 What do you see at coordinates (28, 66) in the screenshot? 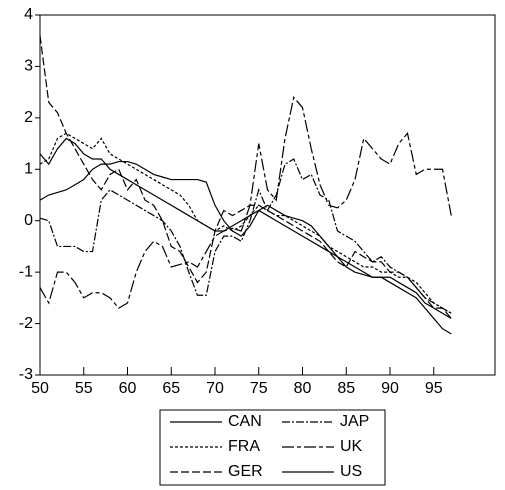
I see `y-tick-label: 3` at bounding box center [28, 66].